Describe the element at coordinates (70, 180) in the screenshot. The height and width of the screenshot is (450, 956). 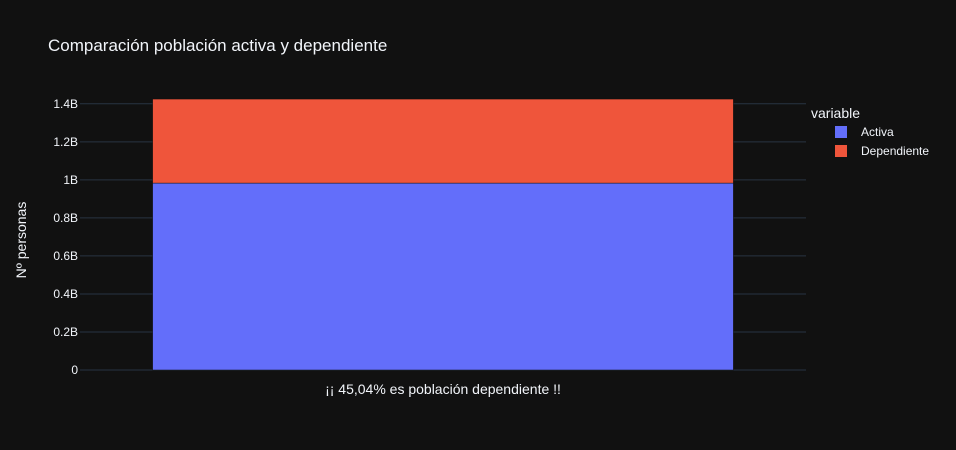
I see `y-tick-label: 1B` at that location.